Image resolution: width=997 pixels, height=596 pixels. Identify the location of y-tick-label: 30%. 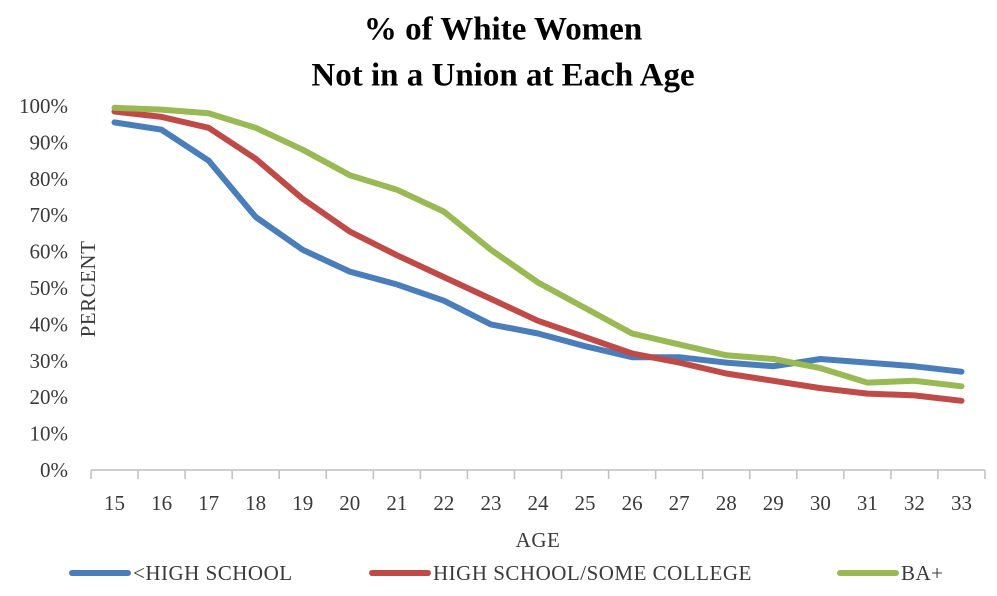
(49, 361).